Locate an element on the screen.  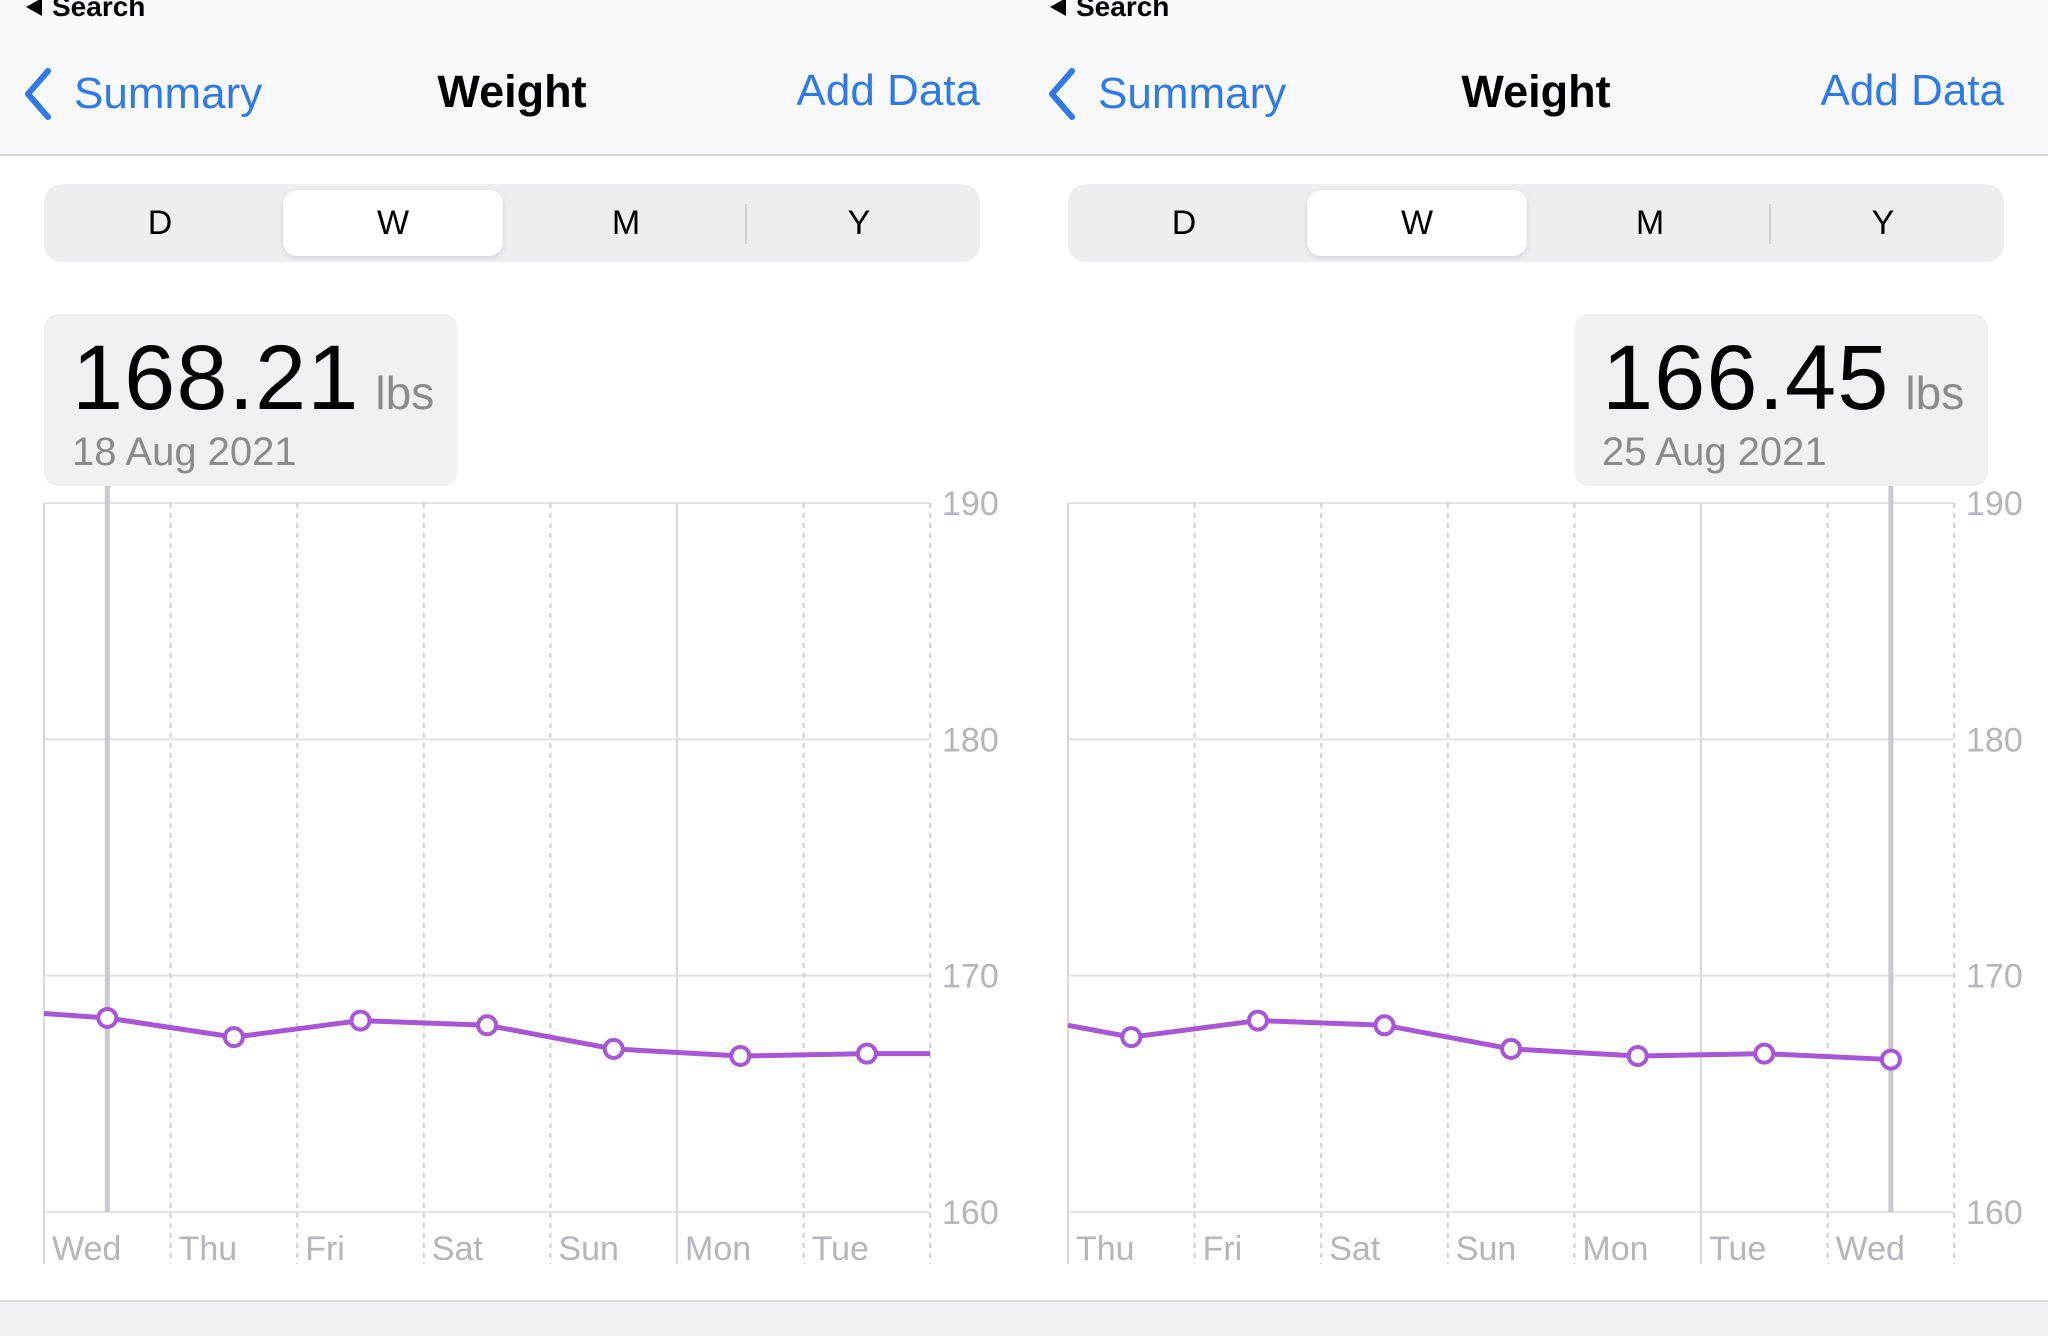
selected-value-readout: 168.21 lbs 18 Aug 2021 is located at coordinates (251, 400).